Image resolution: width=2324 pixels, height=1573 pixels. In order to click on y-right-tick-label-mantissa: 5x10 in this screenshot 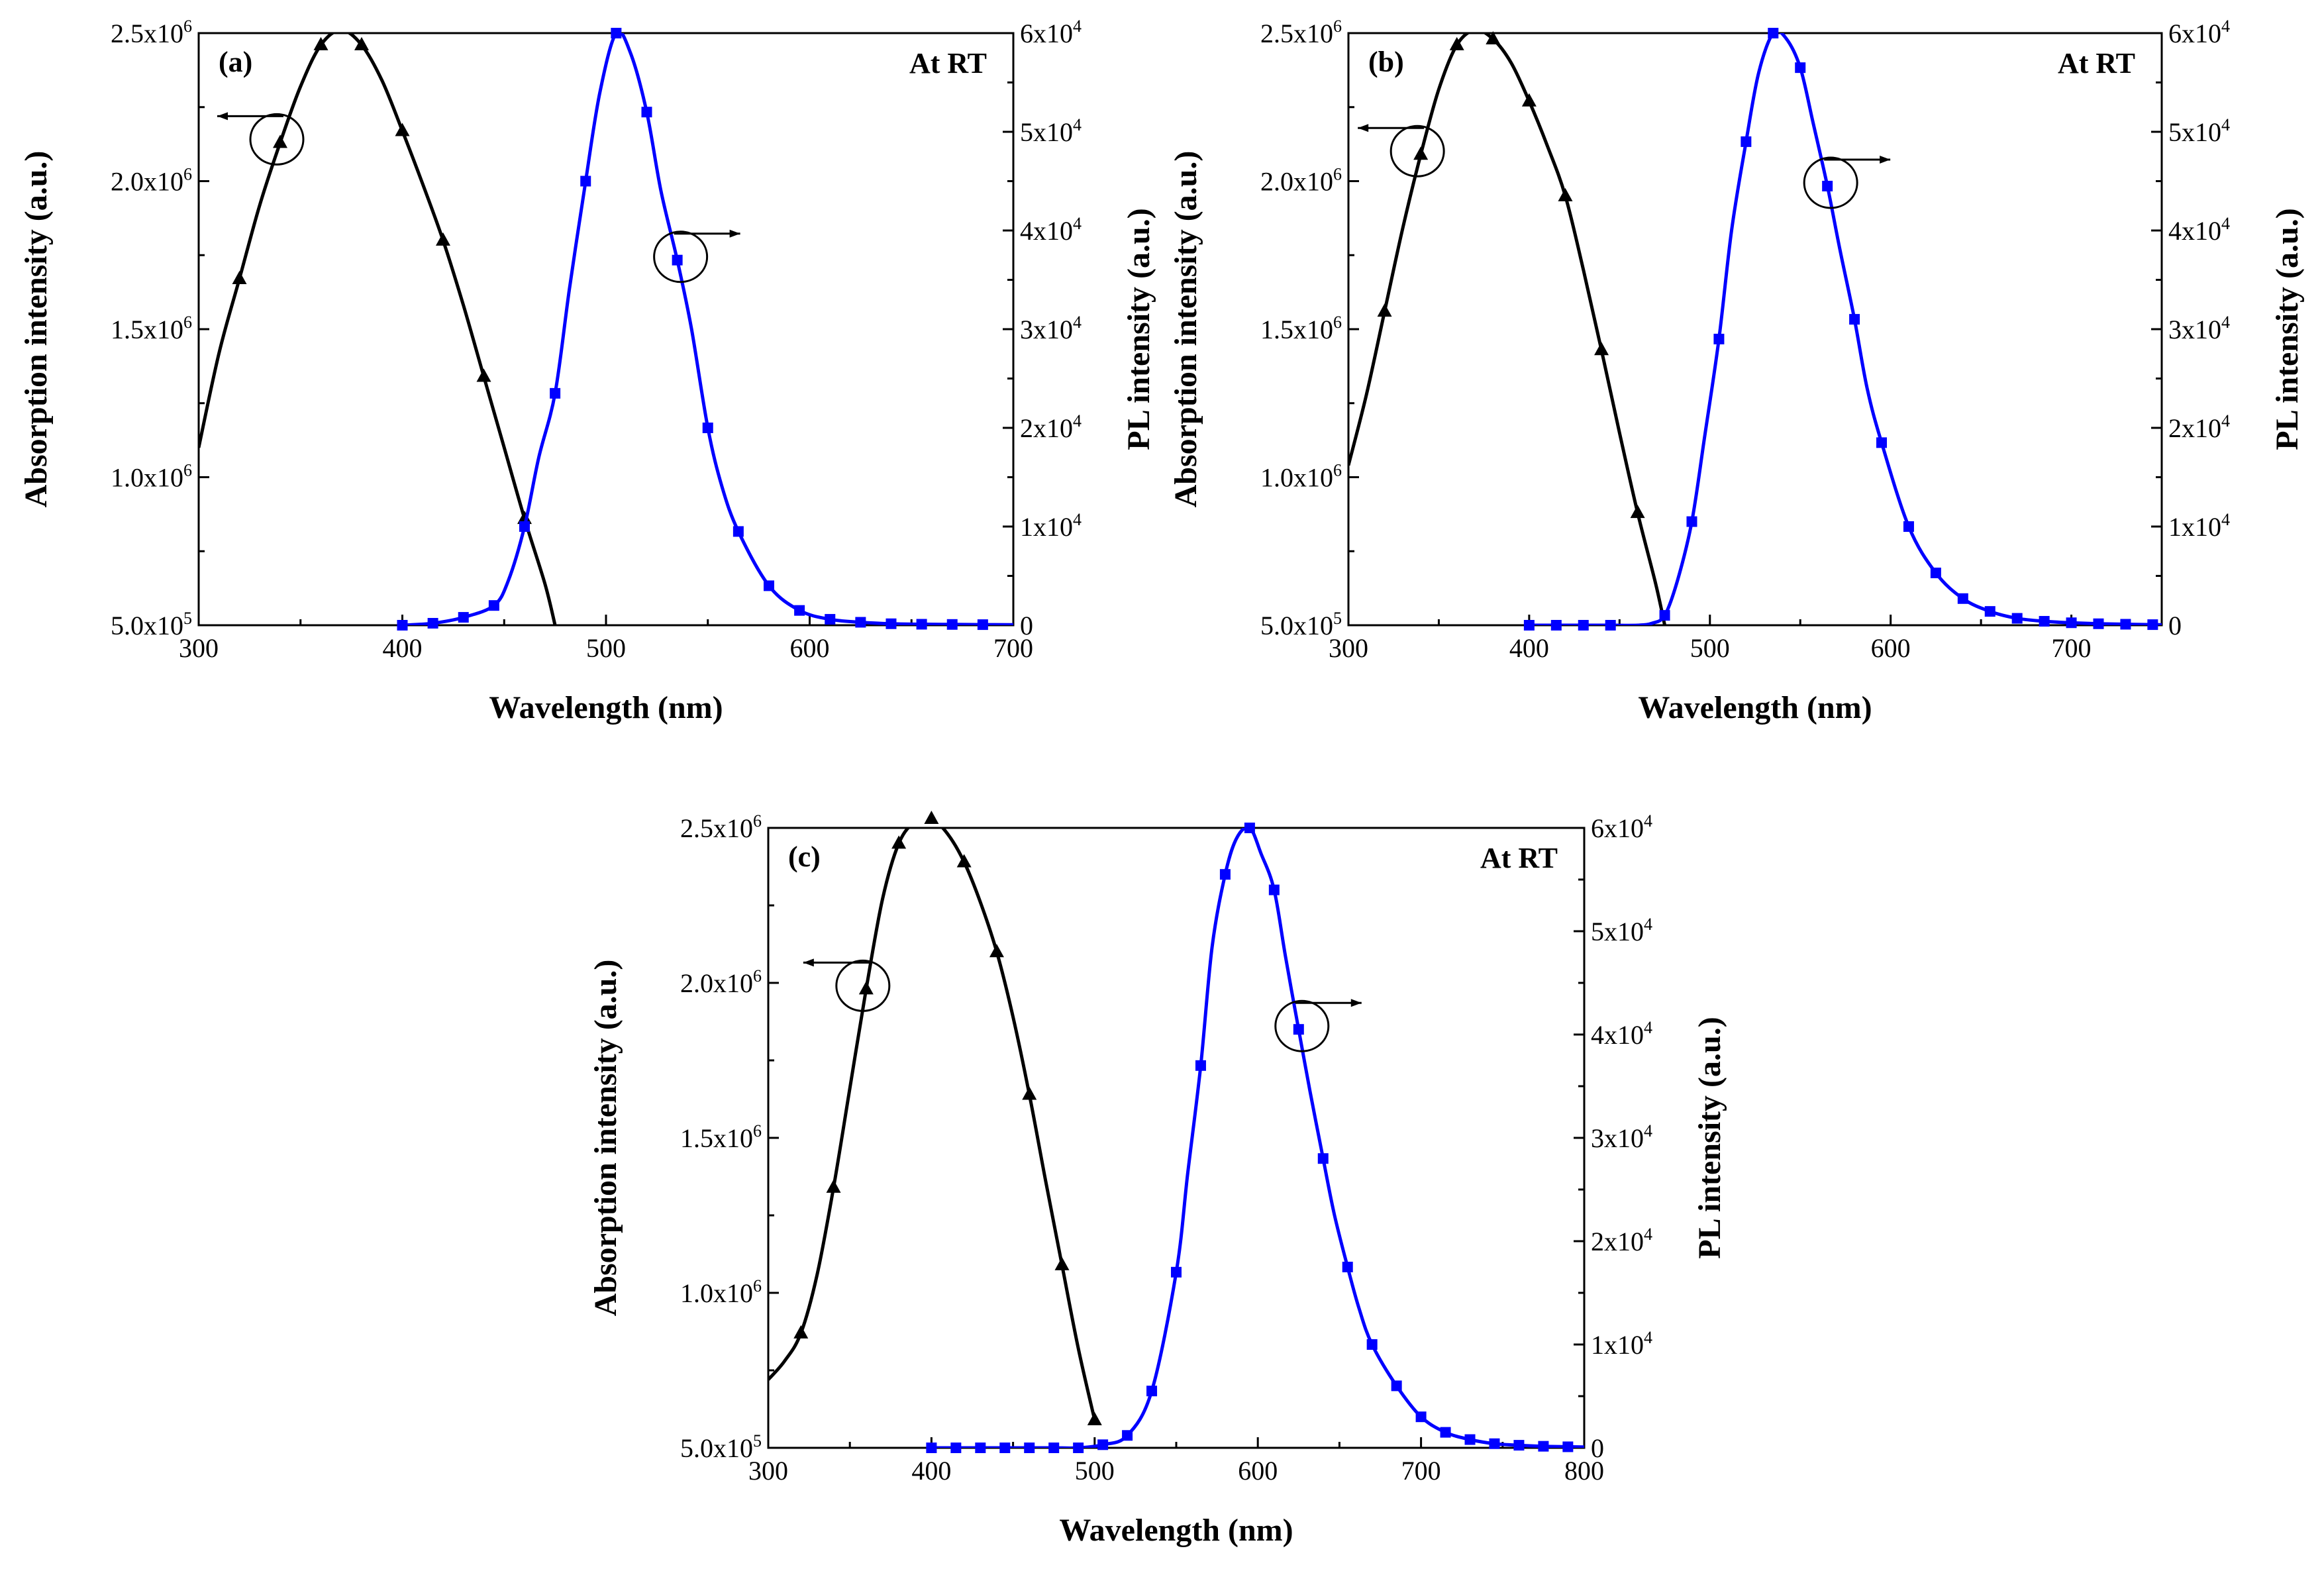, I will do `click(2194, 132)`.